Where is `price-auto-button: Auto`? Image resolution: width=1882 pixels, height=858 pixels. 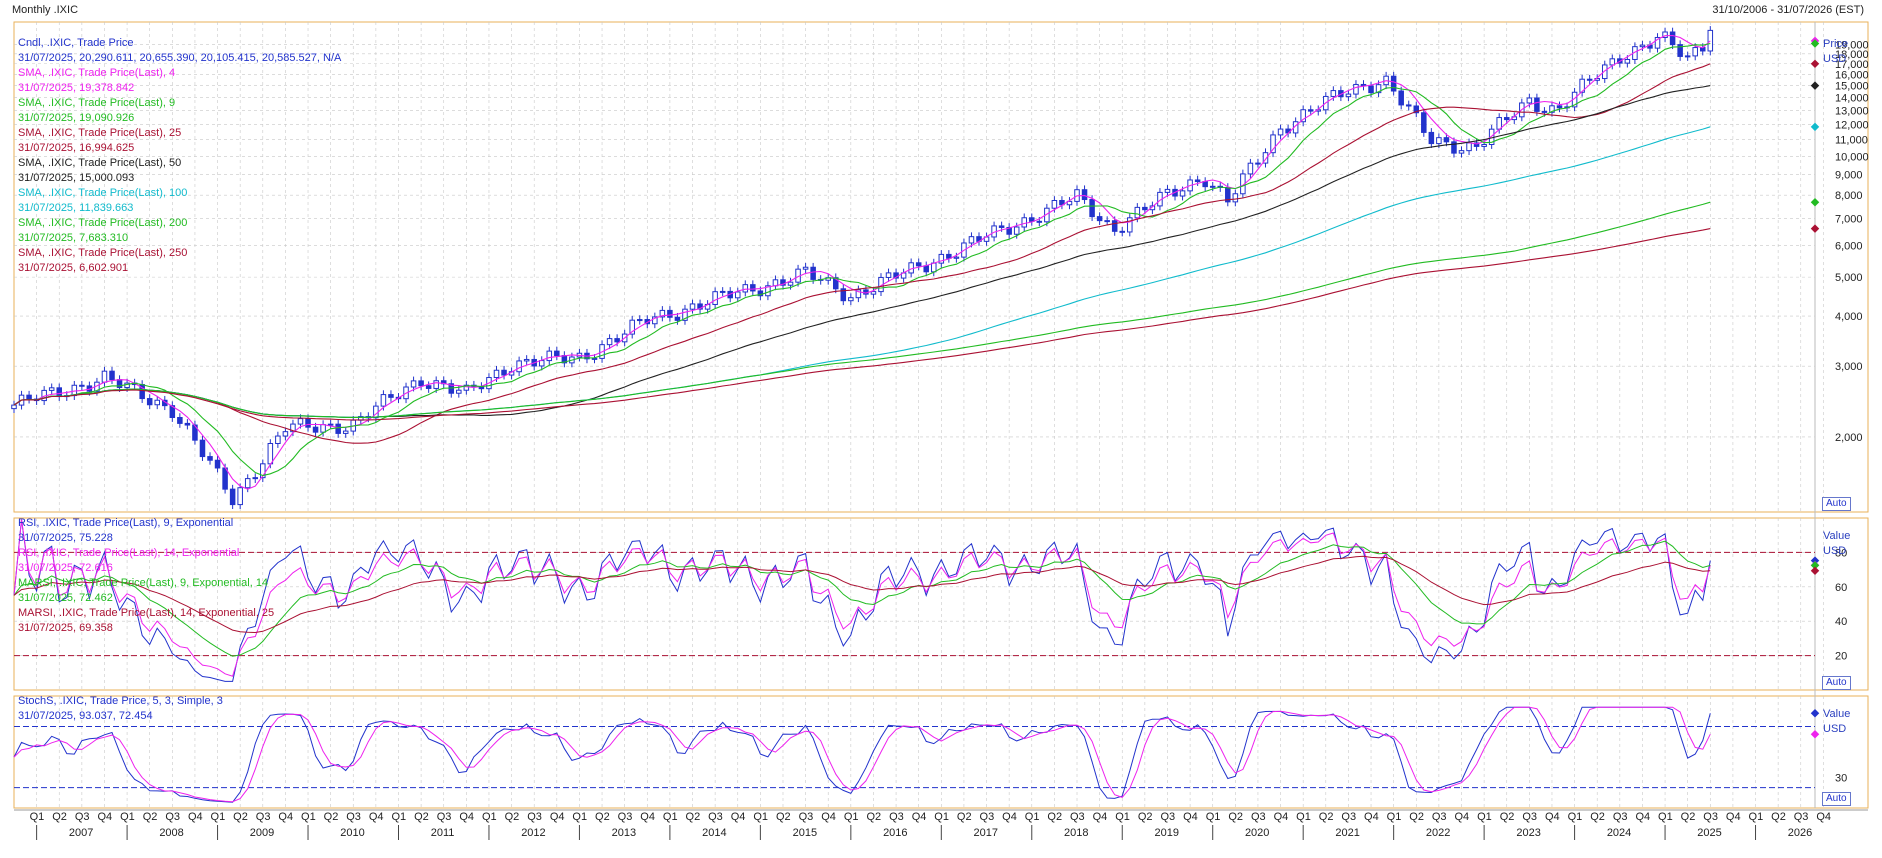 price-auto-button: Auto is located at coordinates (1836, 504).